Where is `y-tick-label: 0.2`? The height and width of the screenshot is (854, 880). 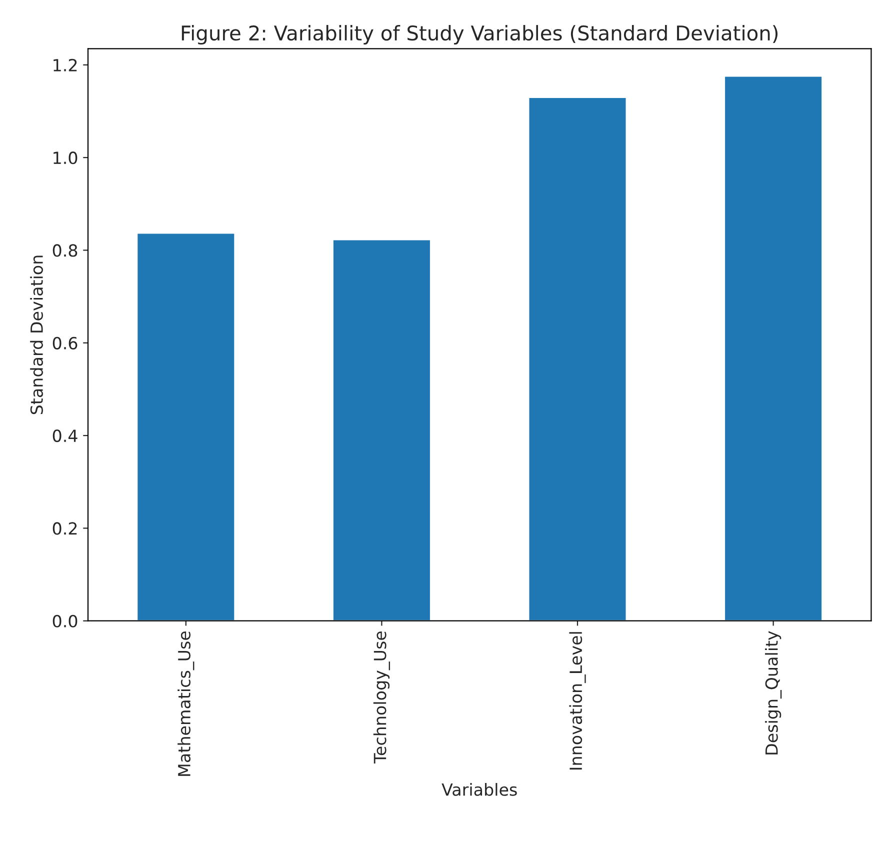
y-tick-label: 0.2 is located at coordinates (64, 528).